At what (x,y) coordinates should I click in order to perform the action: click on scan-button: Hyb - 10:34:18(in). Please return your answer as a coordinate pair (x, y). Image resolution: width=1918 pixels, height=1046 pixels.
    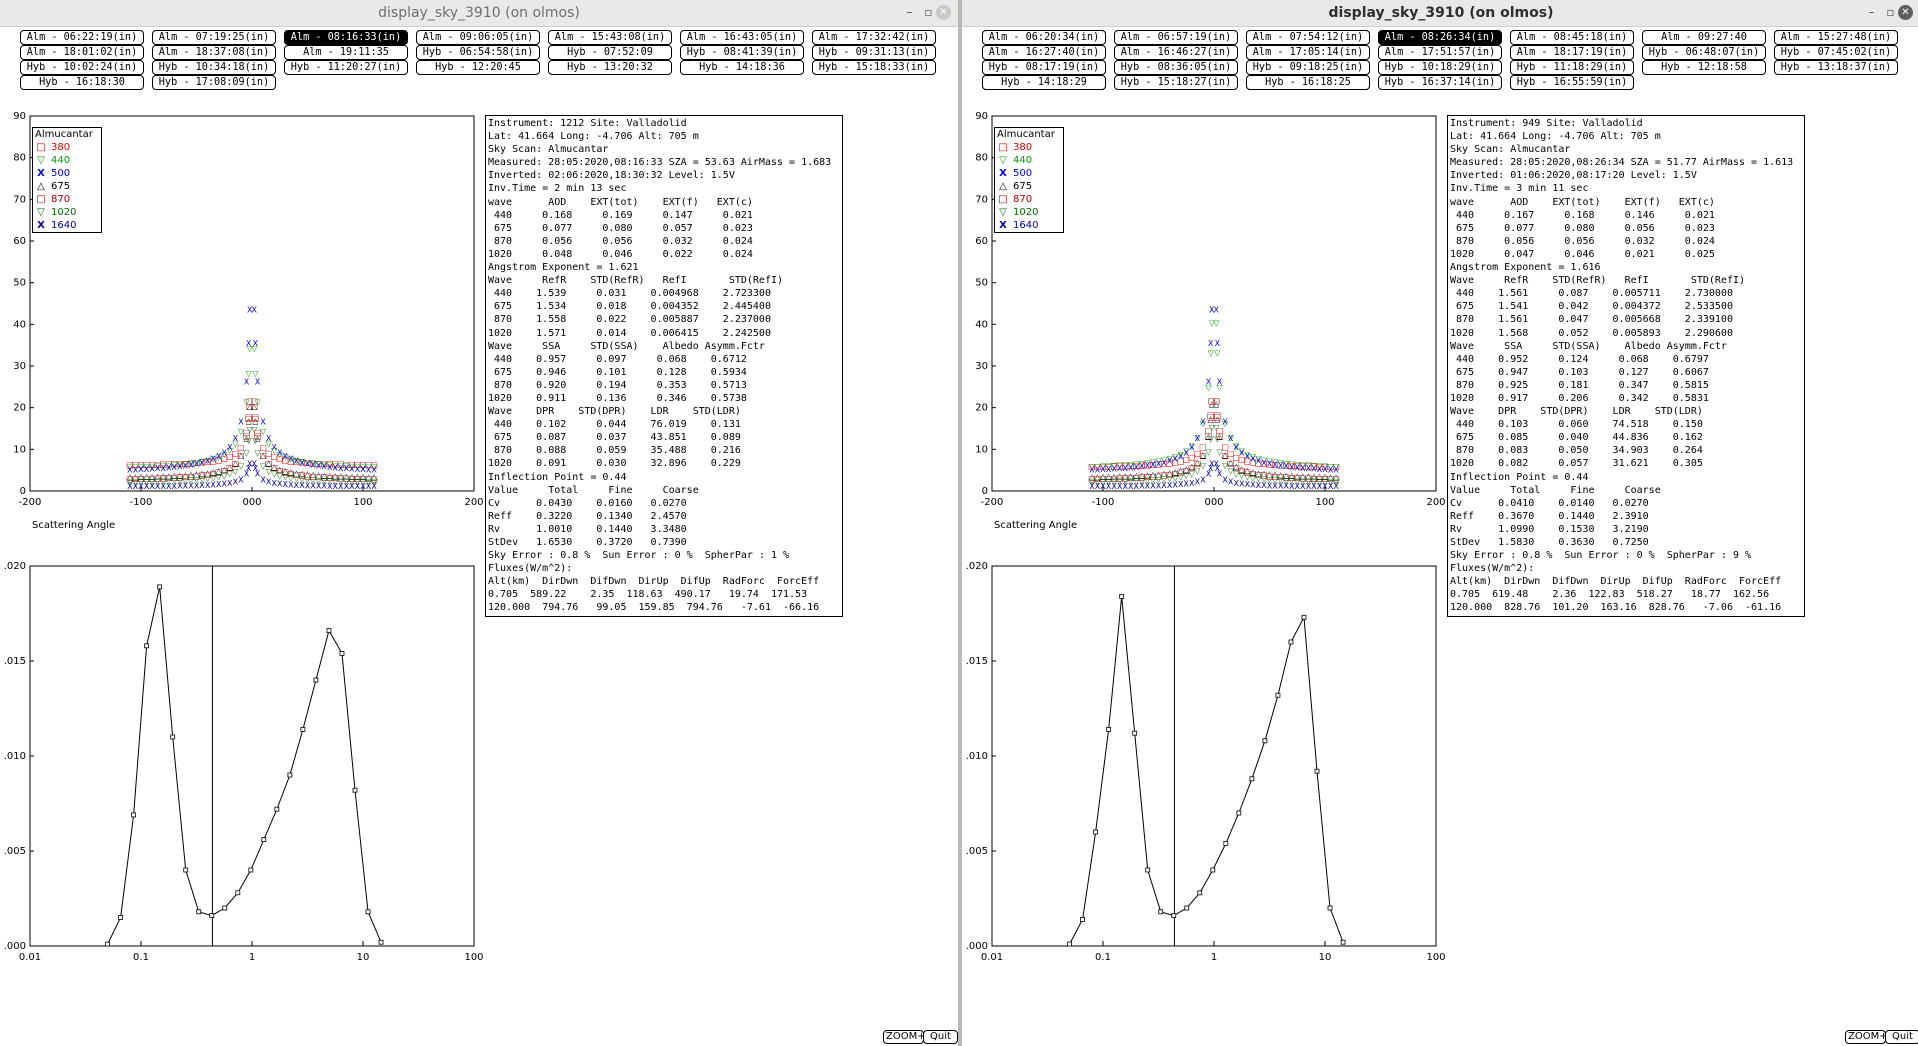
    Looking at the image, I should click on (214, 67).